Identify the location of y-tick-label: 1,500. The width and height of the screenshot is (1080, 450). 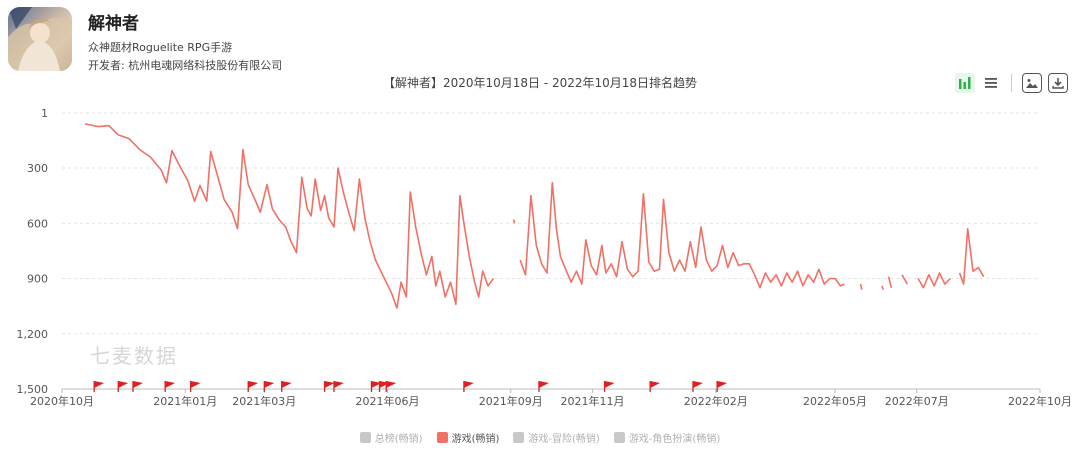
(33, 389).